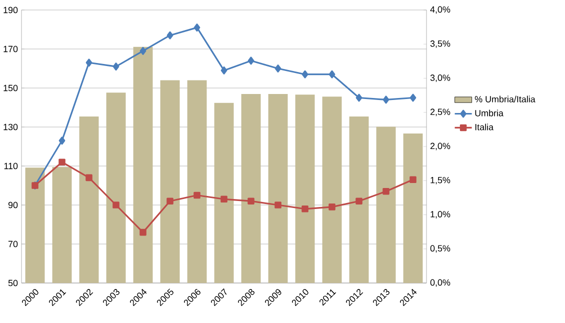 This screenshot has height=323, width=565. What do you see at coordinates (440, 180) in the screenshot?
I see `y2-tick-label: 1,5%` at bounding box center [440, 180].